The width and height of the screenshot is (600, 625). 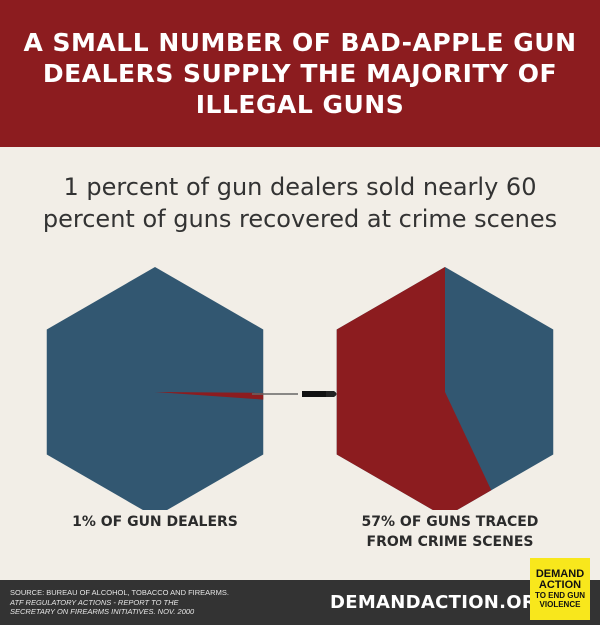 What do you see at coordinates (450, 532) in the screenshot?
I see `label-guns-traced: 57% OF GUNS TRACED FROM CRIME SCENES` at bounding box center [450, 532].